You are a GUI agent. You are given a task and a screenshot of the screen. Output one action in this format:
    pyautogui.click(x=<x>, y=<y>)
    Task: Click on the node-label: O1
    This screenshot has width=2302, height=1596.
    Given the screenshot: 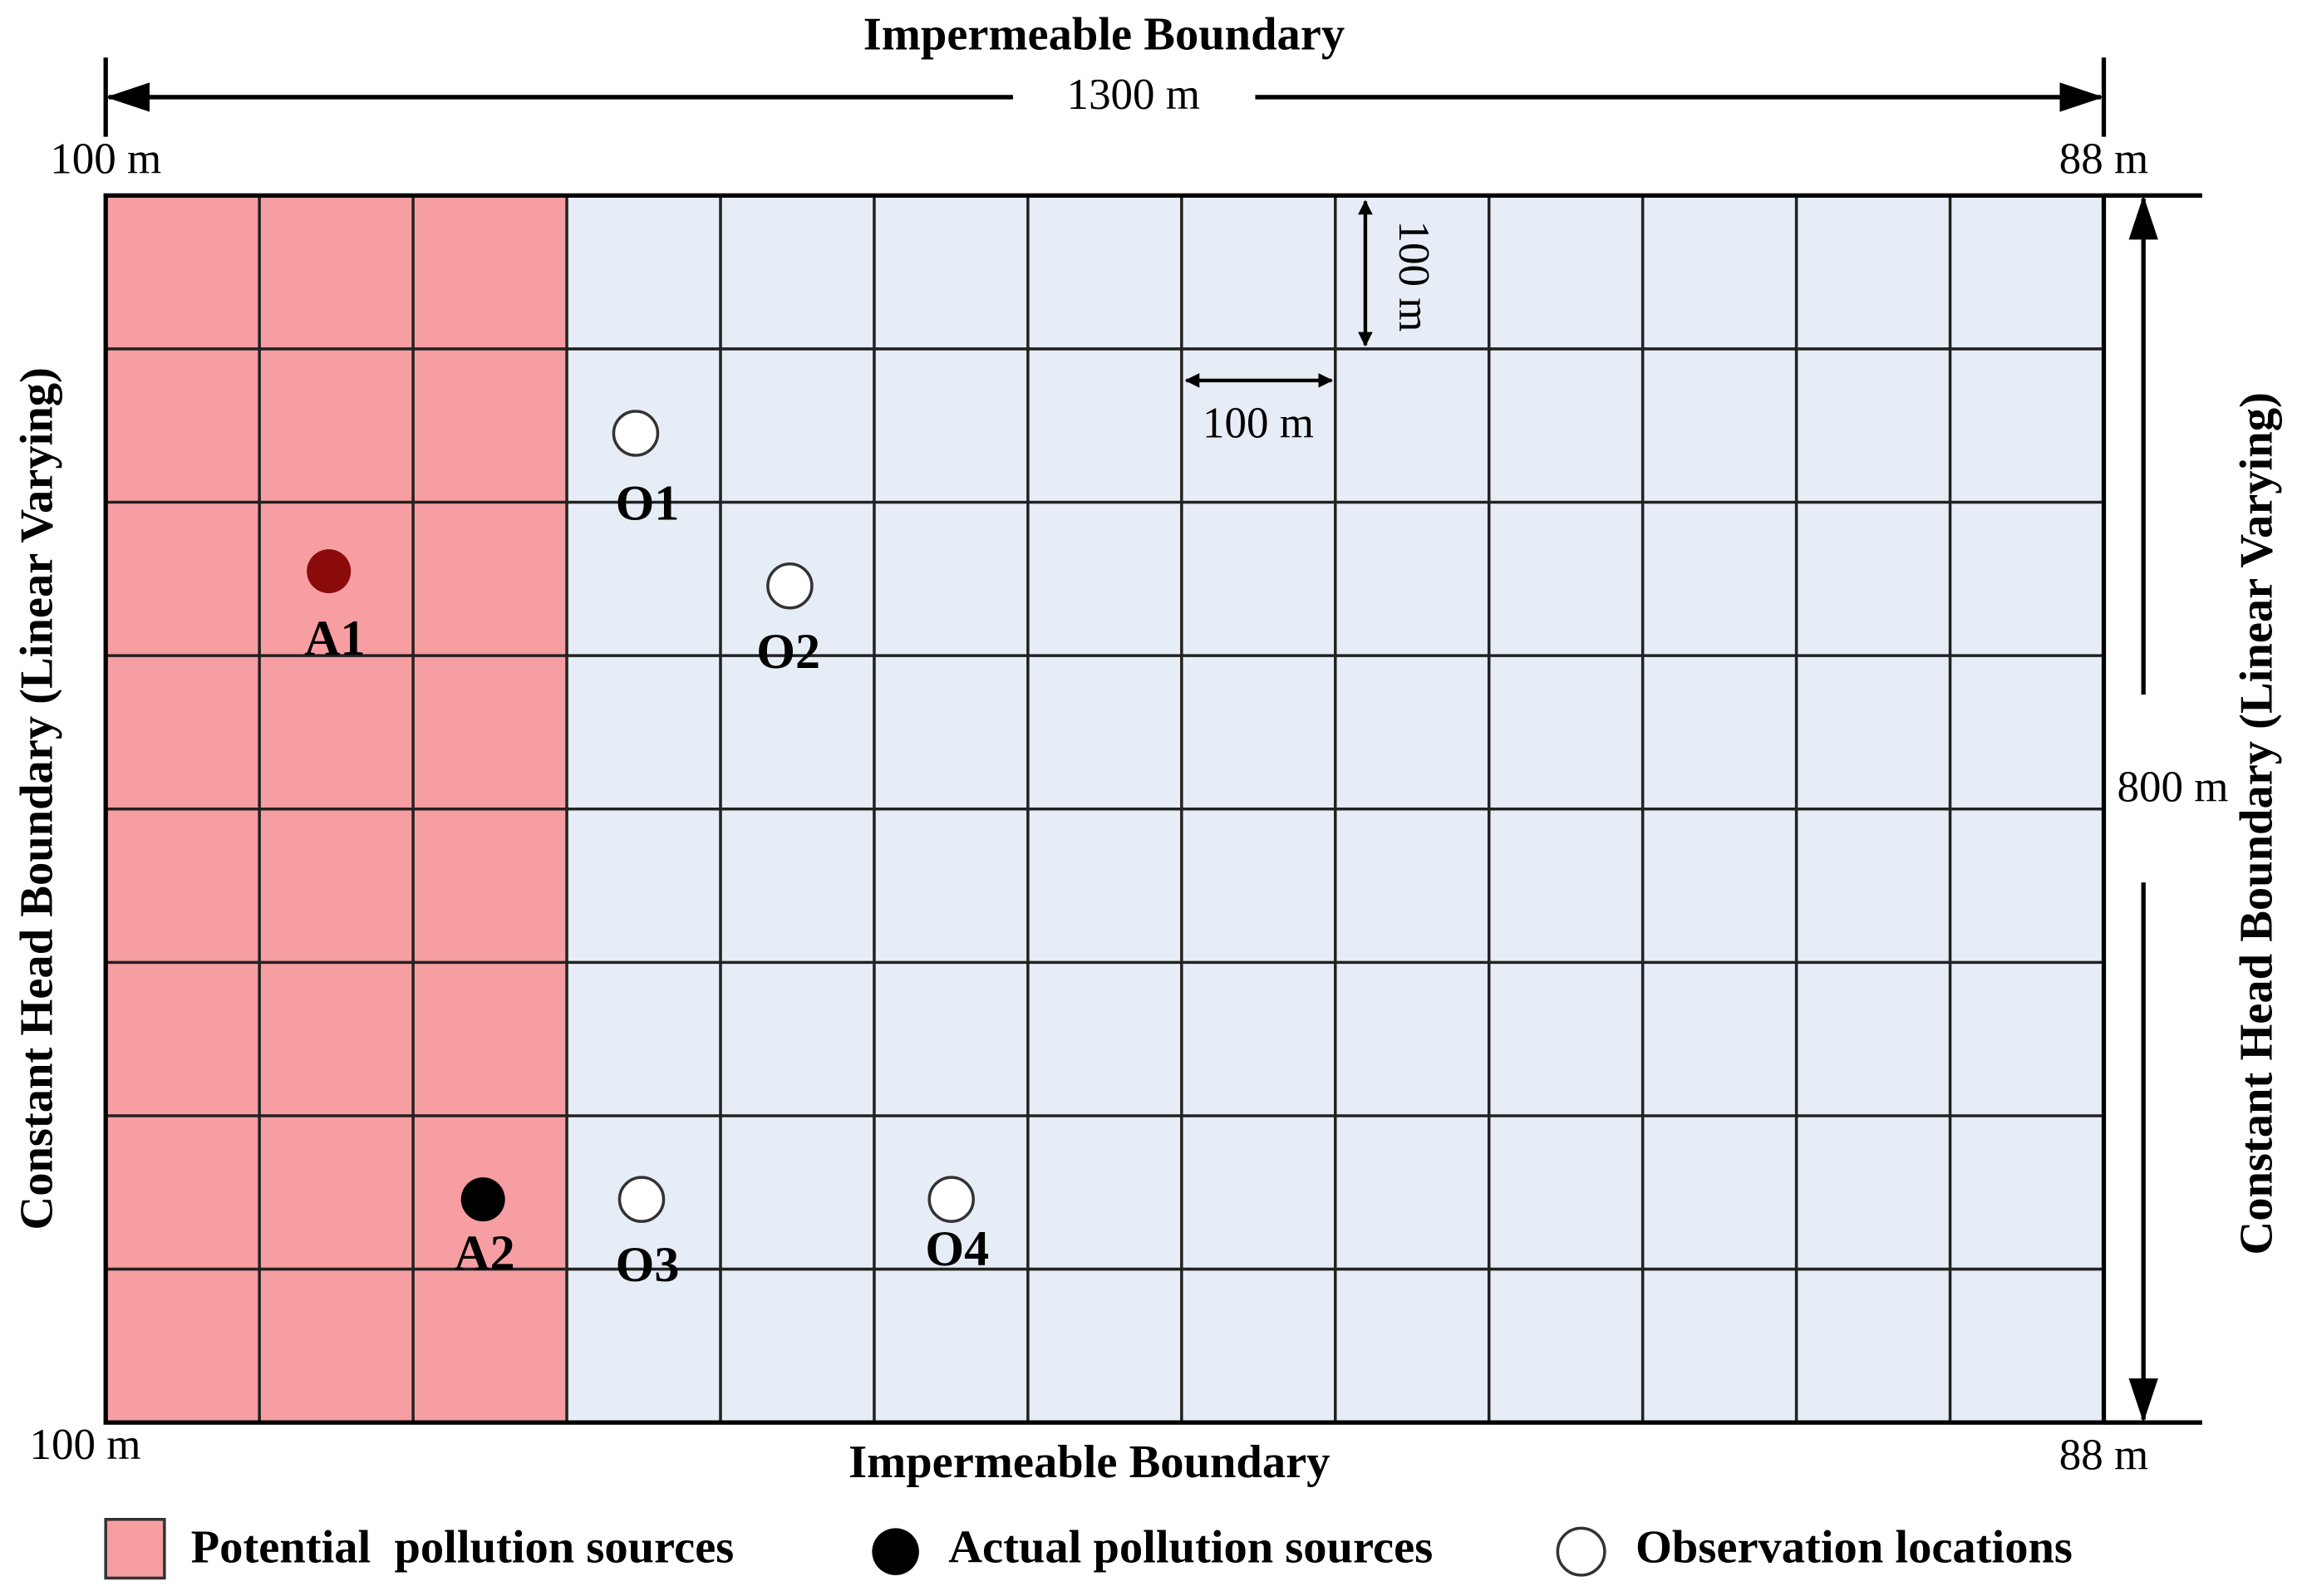 What is the action you would take?
    pyautogui.click(x=648, y=502)
    